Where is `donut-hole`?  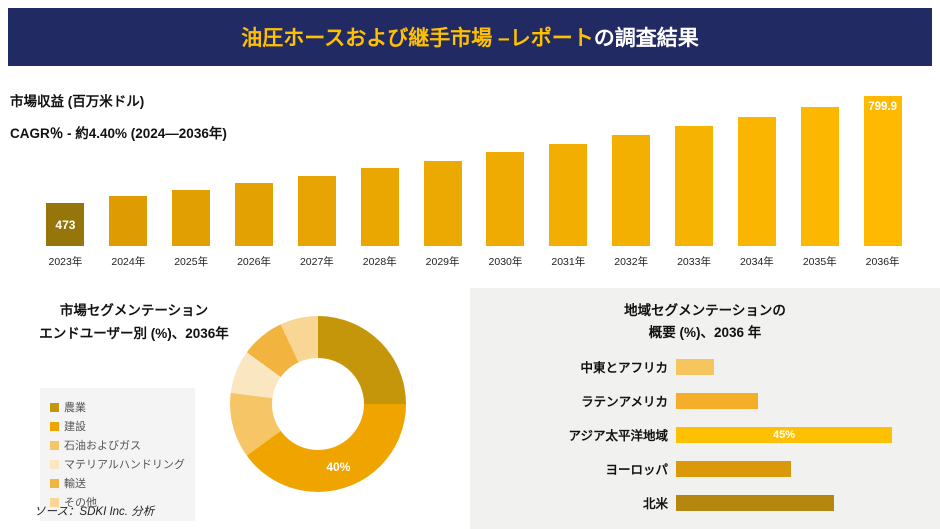
donut-hole is located at coordinates (318, 404).